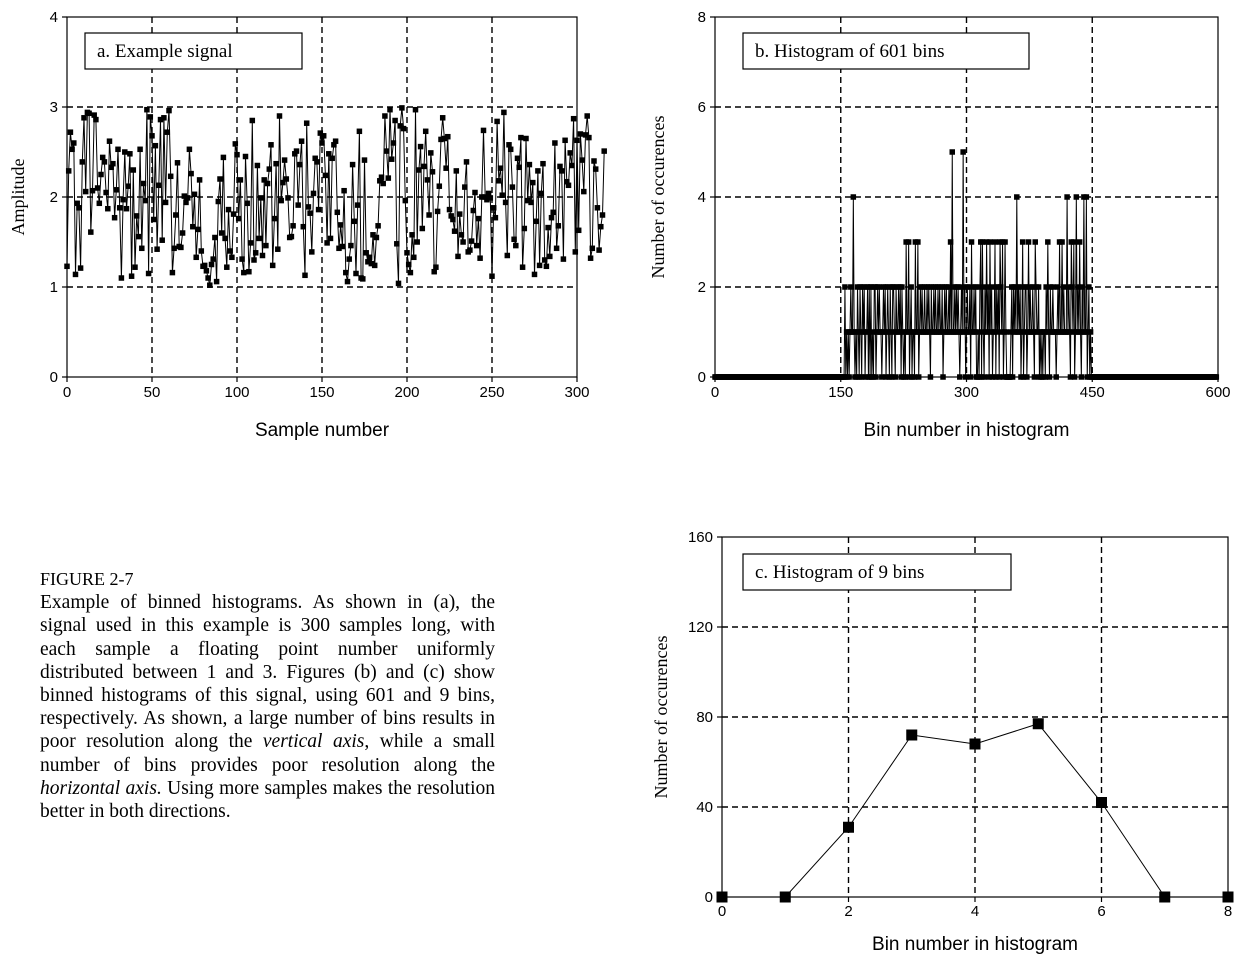 Image resolution: width=1238 pixels, height=960 pixels. I want to click on y-tick-label: 0, so click(709, 897).